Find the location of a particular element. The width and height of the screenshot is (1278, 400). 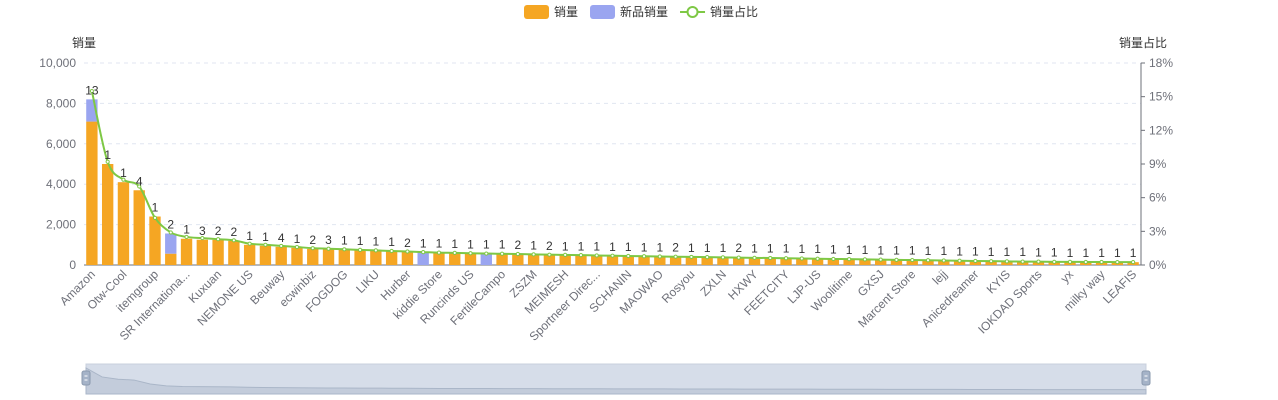

zoom-handle-right is located at coordinates (1146, 378).